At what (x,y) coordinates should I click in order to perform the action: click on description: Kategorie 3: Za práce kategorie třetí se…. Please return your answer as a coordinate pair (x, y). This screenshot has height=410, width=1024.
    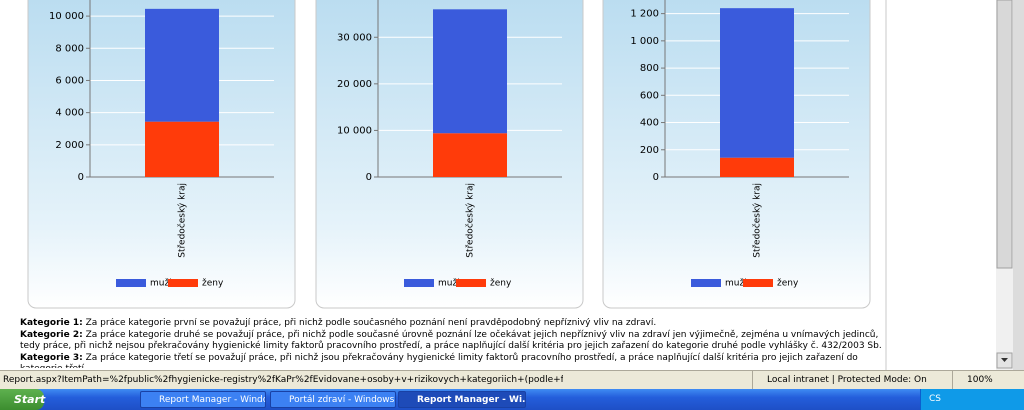
    Looking at the image, I should click on (455, 361).